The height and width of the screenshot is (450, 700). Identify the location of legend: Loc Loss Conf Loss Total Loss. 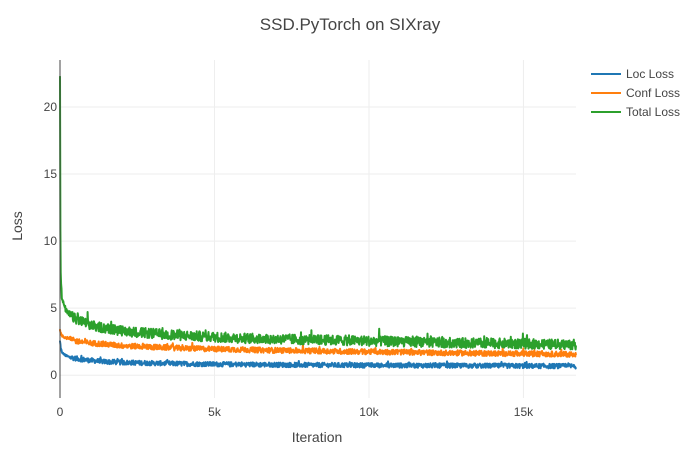
(635, 93).